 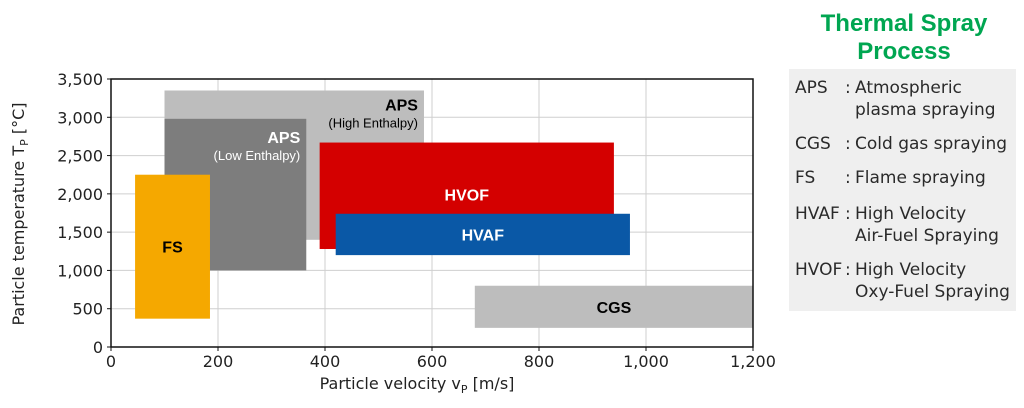 What do you see at coordinates (257, 155) in the screenshot?
I see `region-sublabel: (Low Enthalpy)` at bounding box center [257, 155].